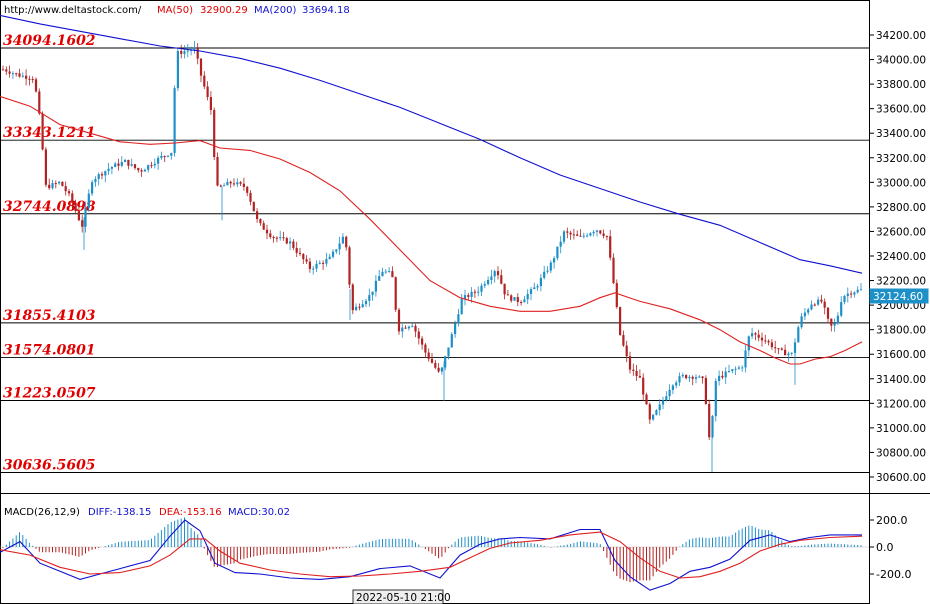 The image size is (930, 604). I want to click on ma50-label: MA(50), so click(175, 10).